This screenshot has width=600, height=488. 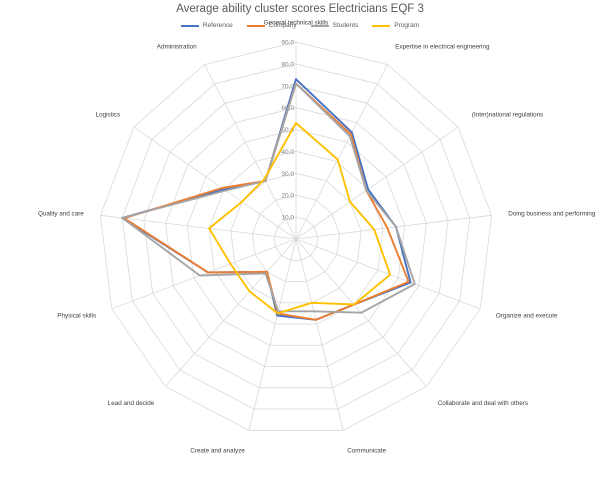 I want to click on series-line-program, so click(x=300, y=218).